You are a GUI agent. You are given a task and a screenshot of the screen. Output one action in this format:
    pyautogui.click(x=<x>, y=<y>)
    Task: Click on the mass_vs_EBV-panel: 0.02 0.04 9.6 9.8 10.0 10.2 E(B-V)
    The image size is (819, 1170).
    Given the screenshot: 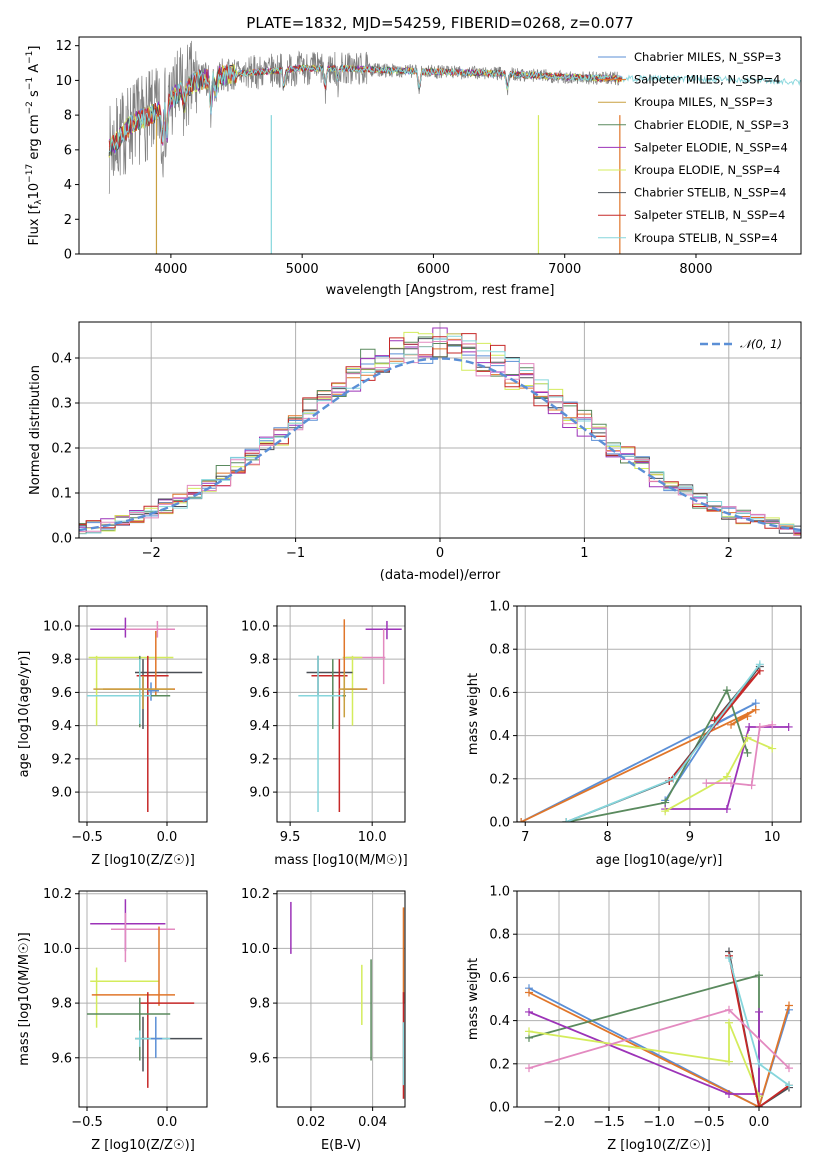 What is the action you would take?
    pyautogui.click(x=323, y=1020)
    